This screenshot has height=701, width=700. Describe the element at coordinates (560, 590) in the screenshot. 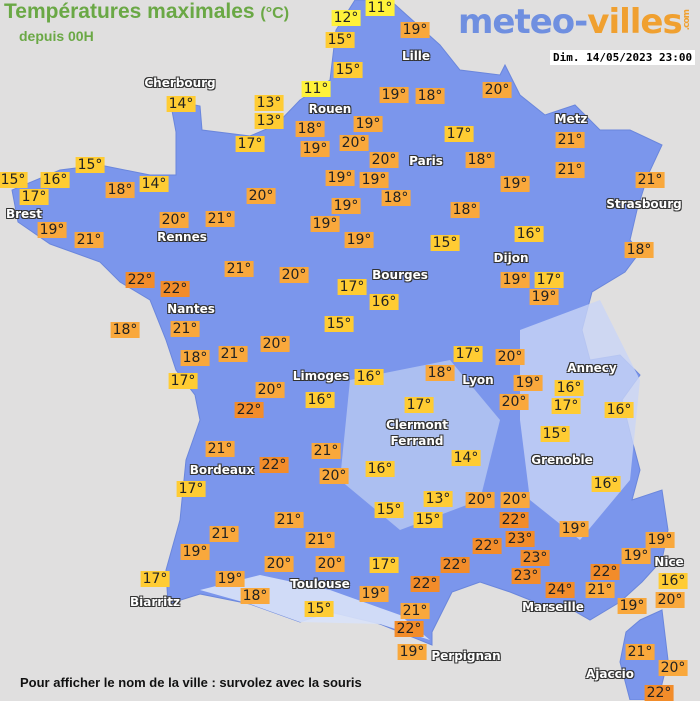

I see `temperature-badge: 24°` at that location.